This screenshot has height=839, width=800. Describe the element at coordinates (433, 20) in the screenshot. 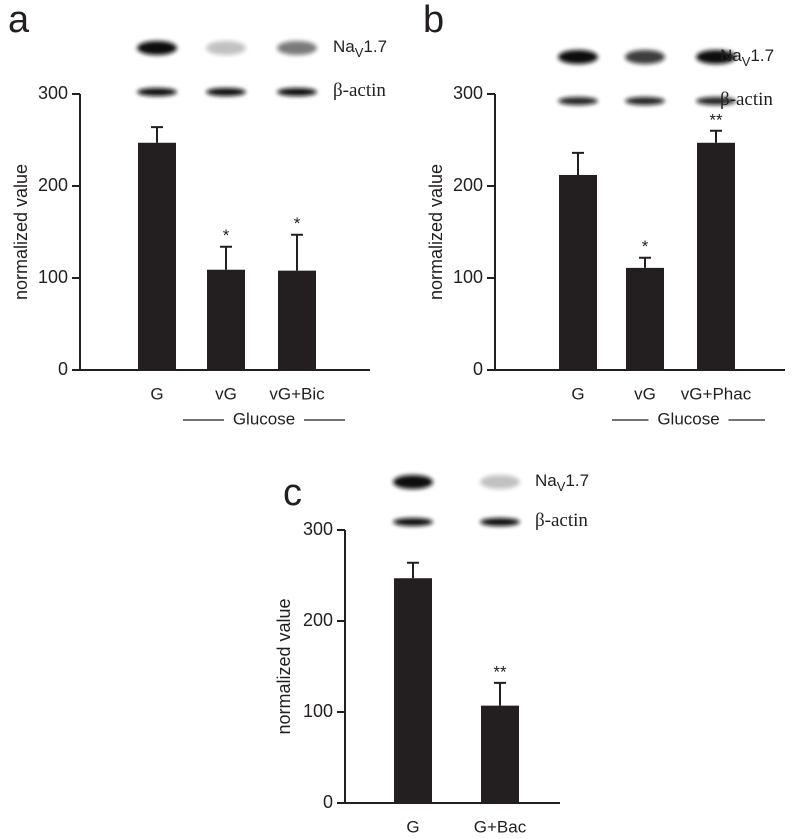

I see `panel-label: b` at that location.